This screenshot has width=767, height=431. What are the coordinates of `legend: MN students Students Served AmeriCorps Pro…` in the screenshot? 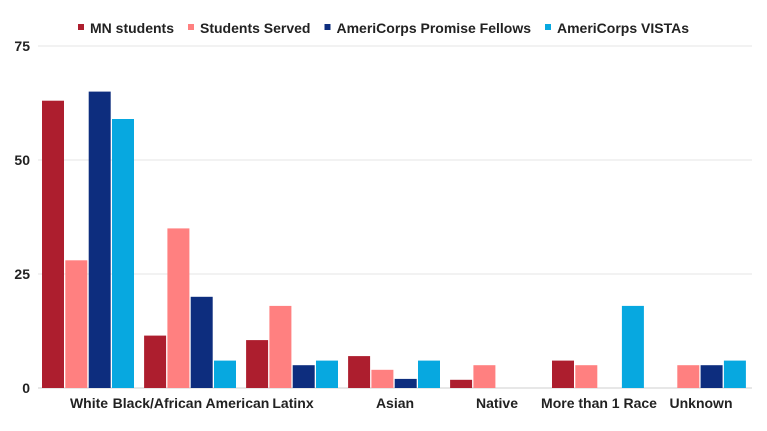 It's located at (383, 28).